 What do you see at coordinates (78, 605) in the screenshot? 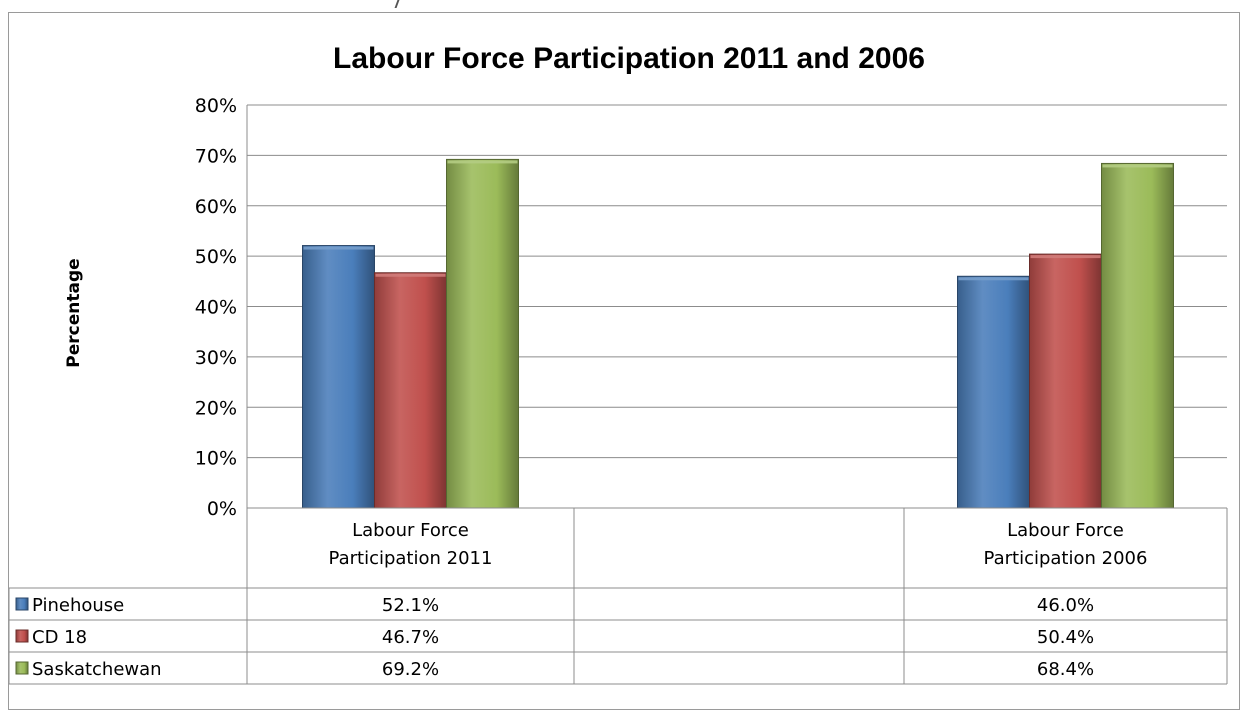
I see `legend-label: Pinehouse` at bounding box center [78, 605].